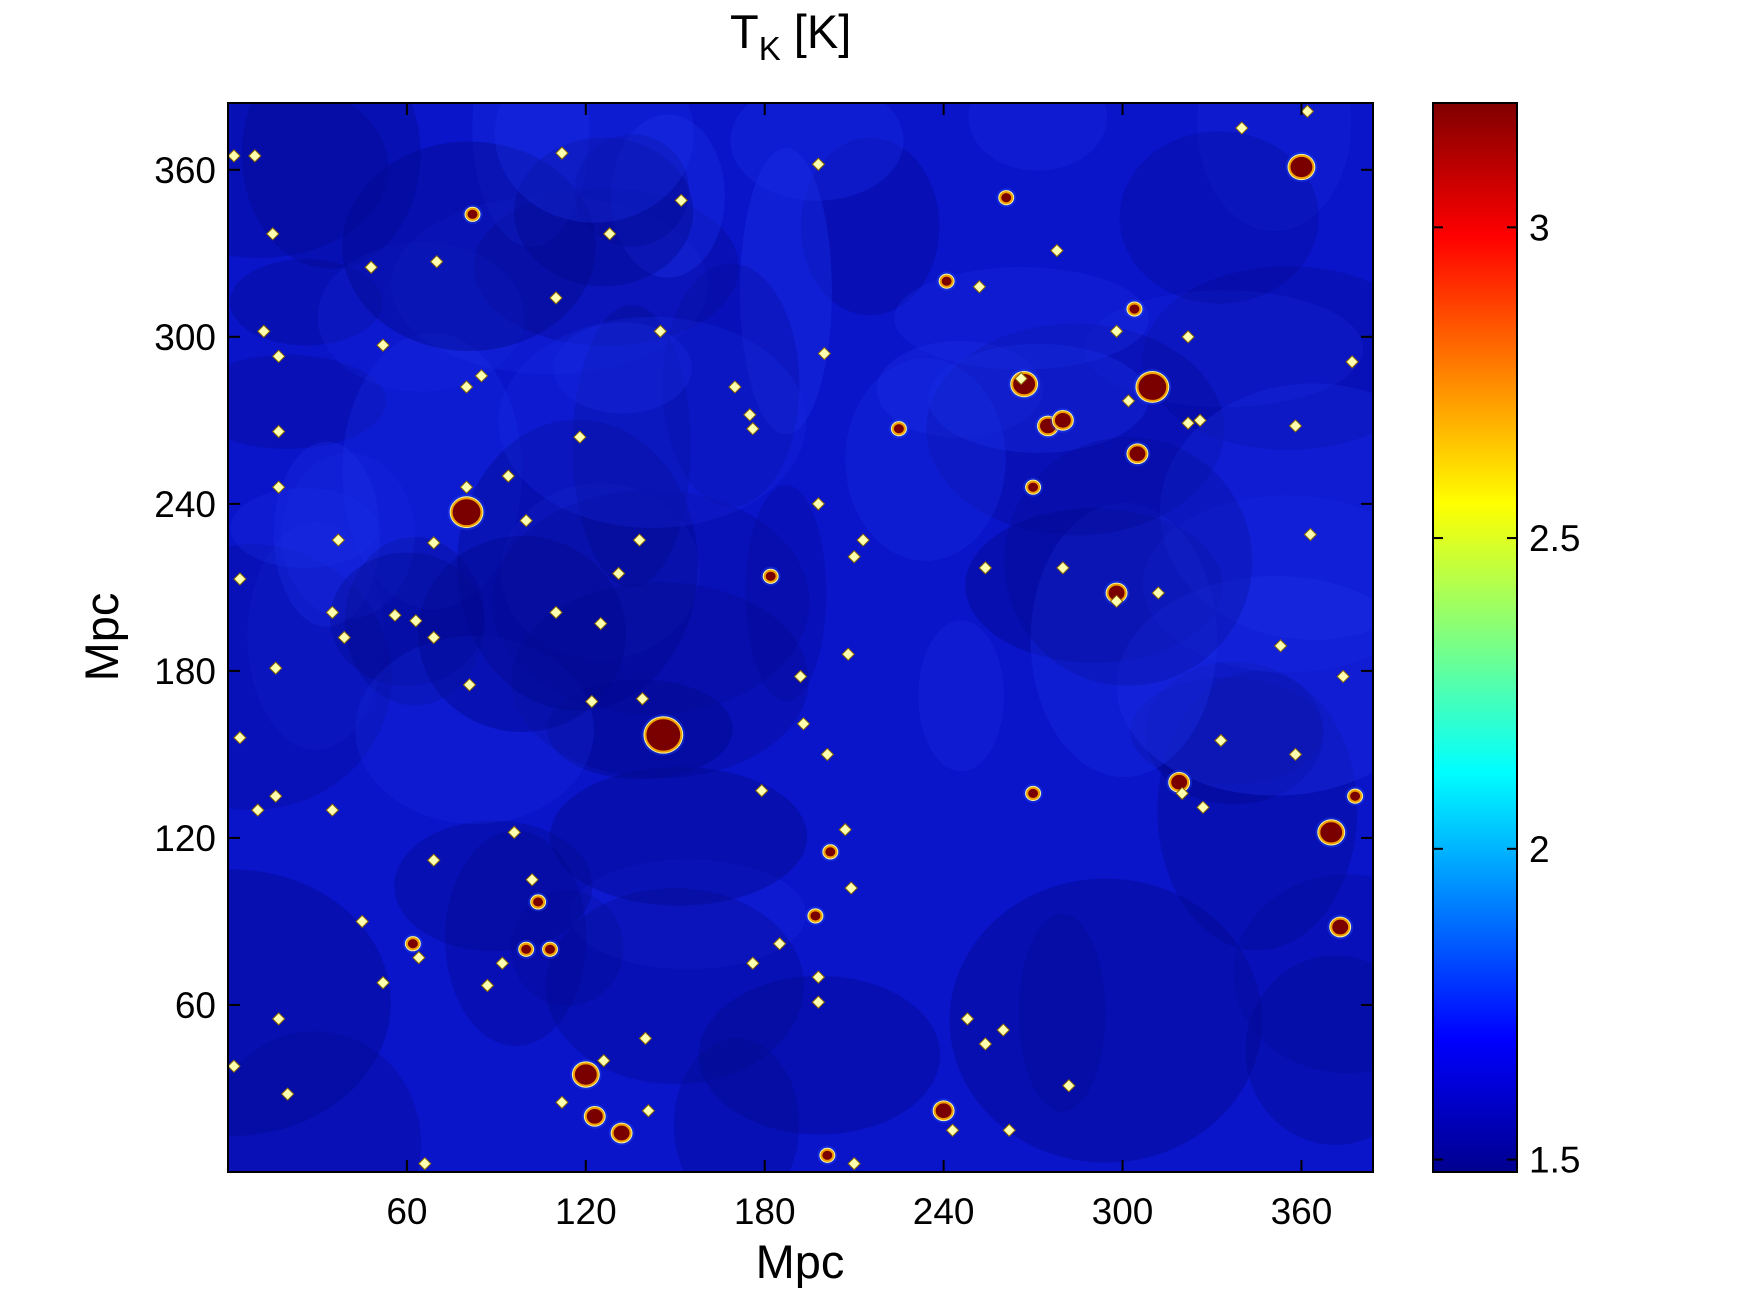  What do you see at coordinates (1123, 1211) in the screenshot?
I see `x-tick-label: 300` at bounding box center [1123, 1211].